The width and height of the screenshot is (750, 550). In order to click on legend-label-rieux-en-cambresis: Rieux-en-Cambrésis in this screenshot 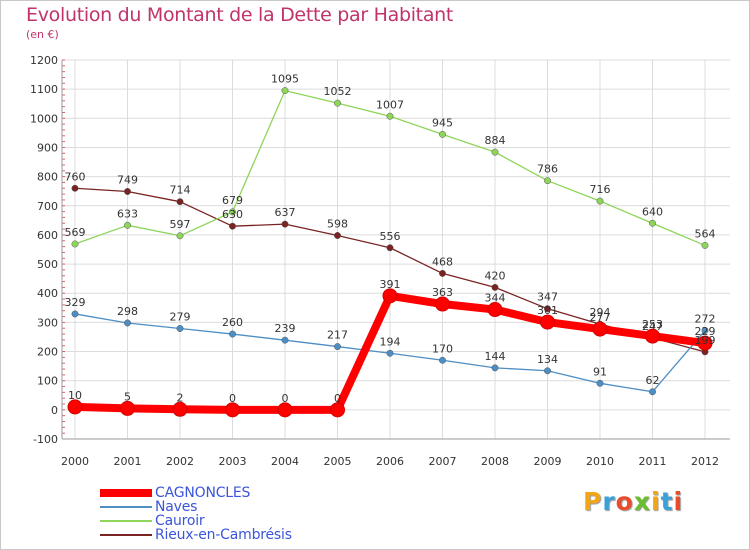, I will do `click(223, 535)`.